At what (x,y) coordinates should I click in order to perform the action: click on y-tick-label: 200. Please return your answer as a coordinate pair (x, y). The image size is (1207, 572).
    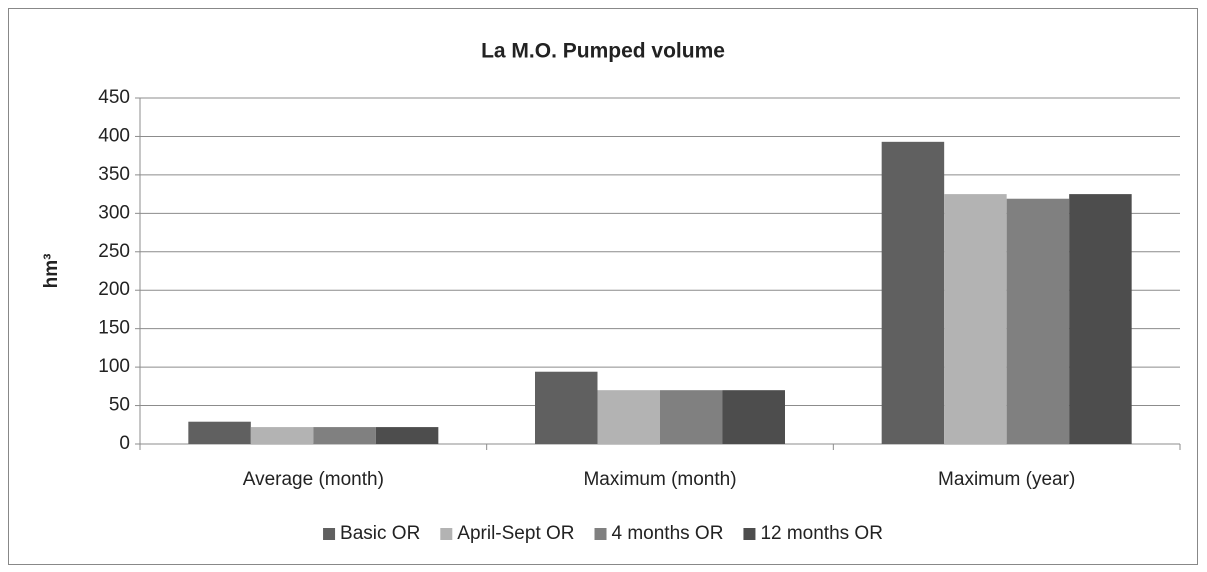
    Looking at the image, I should click on (114, 289).